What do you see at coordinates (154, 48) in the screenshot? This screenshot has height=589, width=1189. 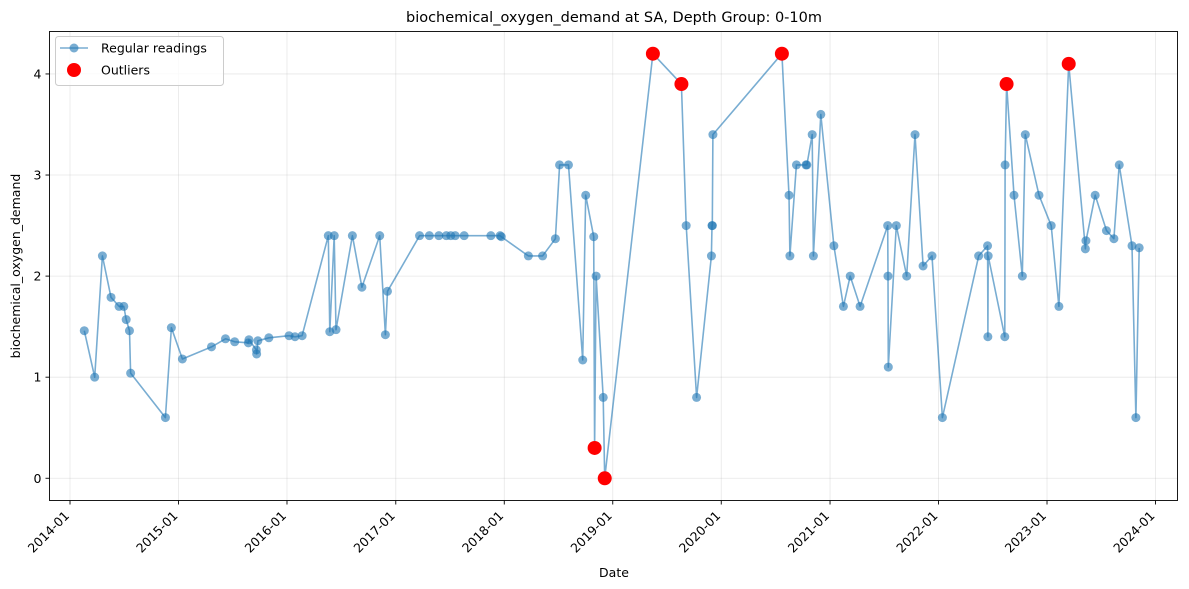 I see `legend-regular-label: Regular readings` at bounding box center [154, 48].